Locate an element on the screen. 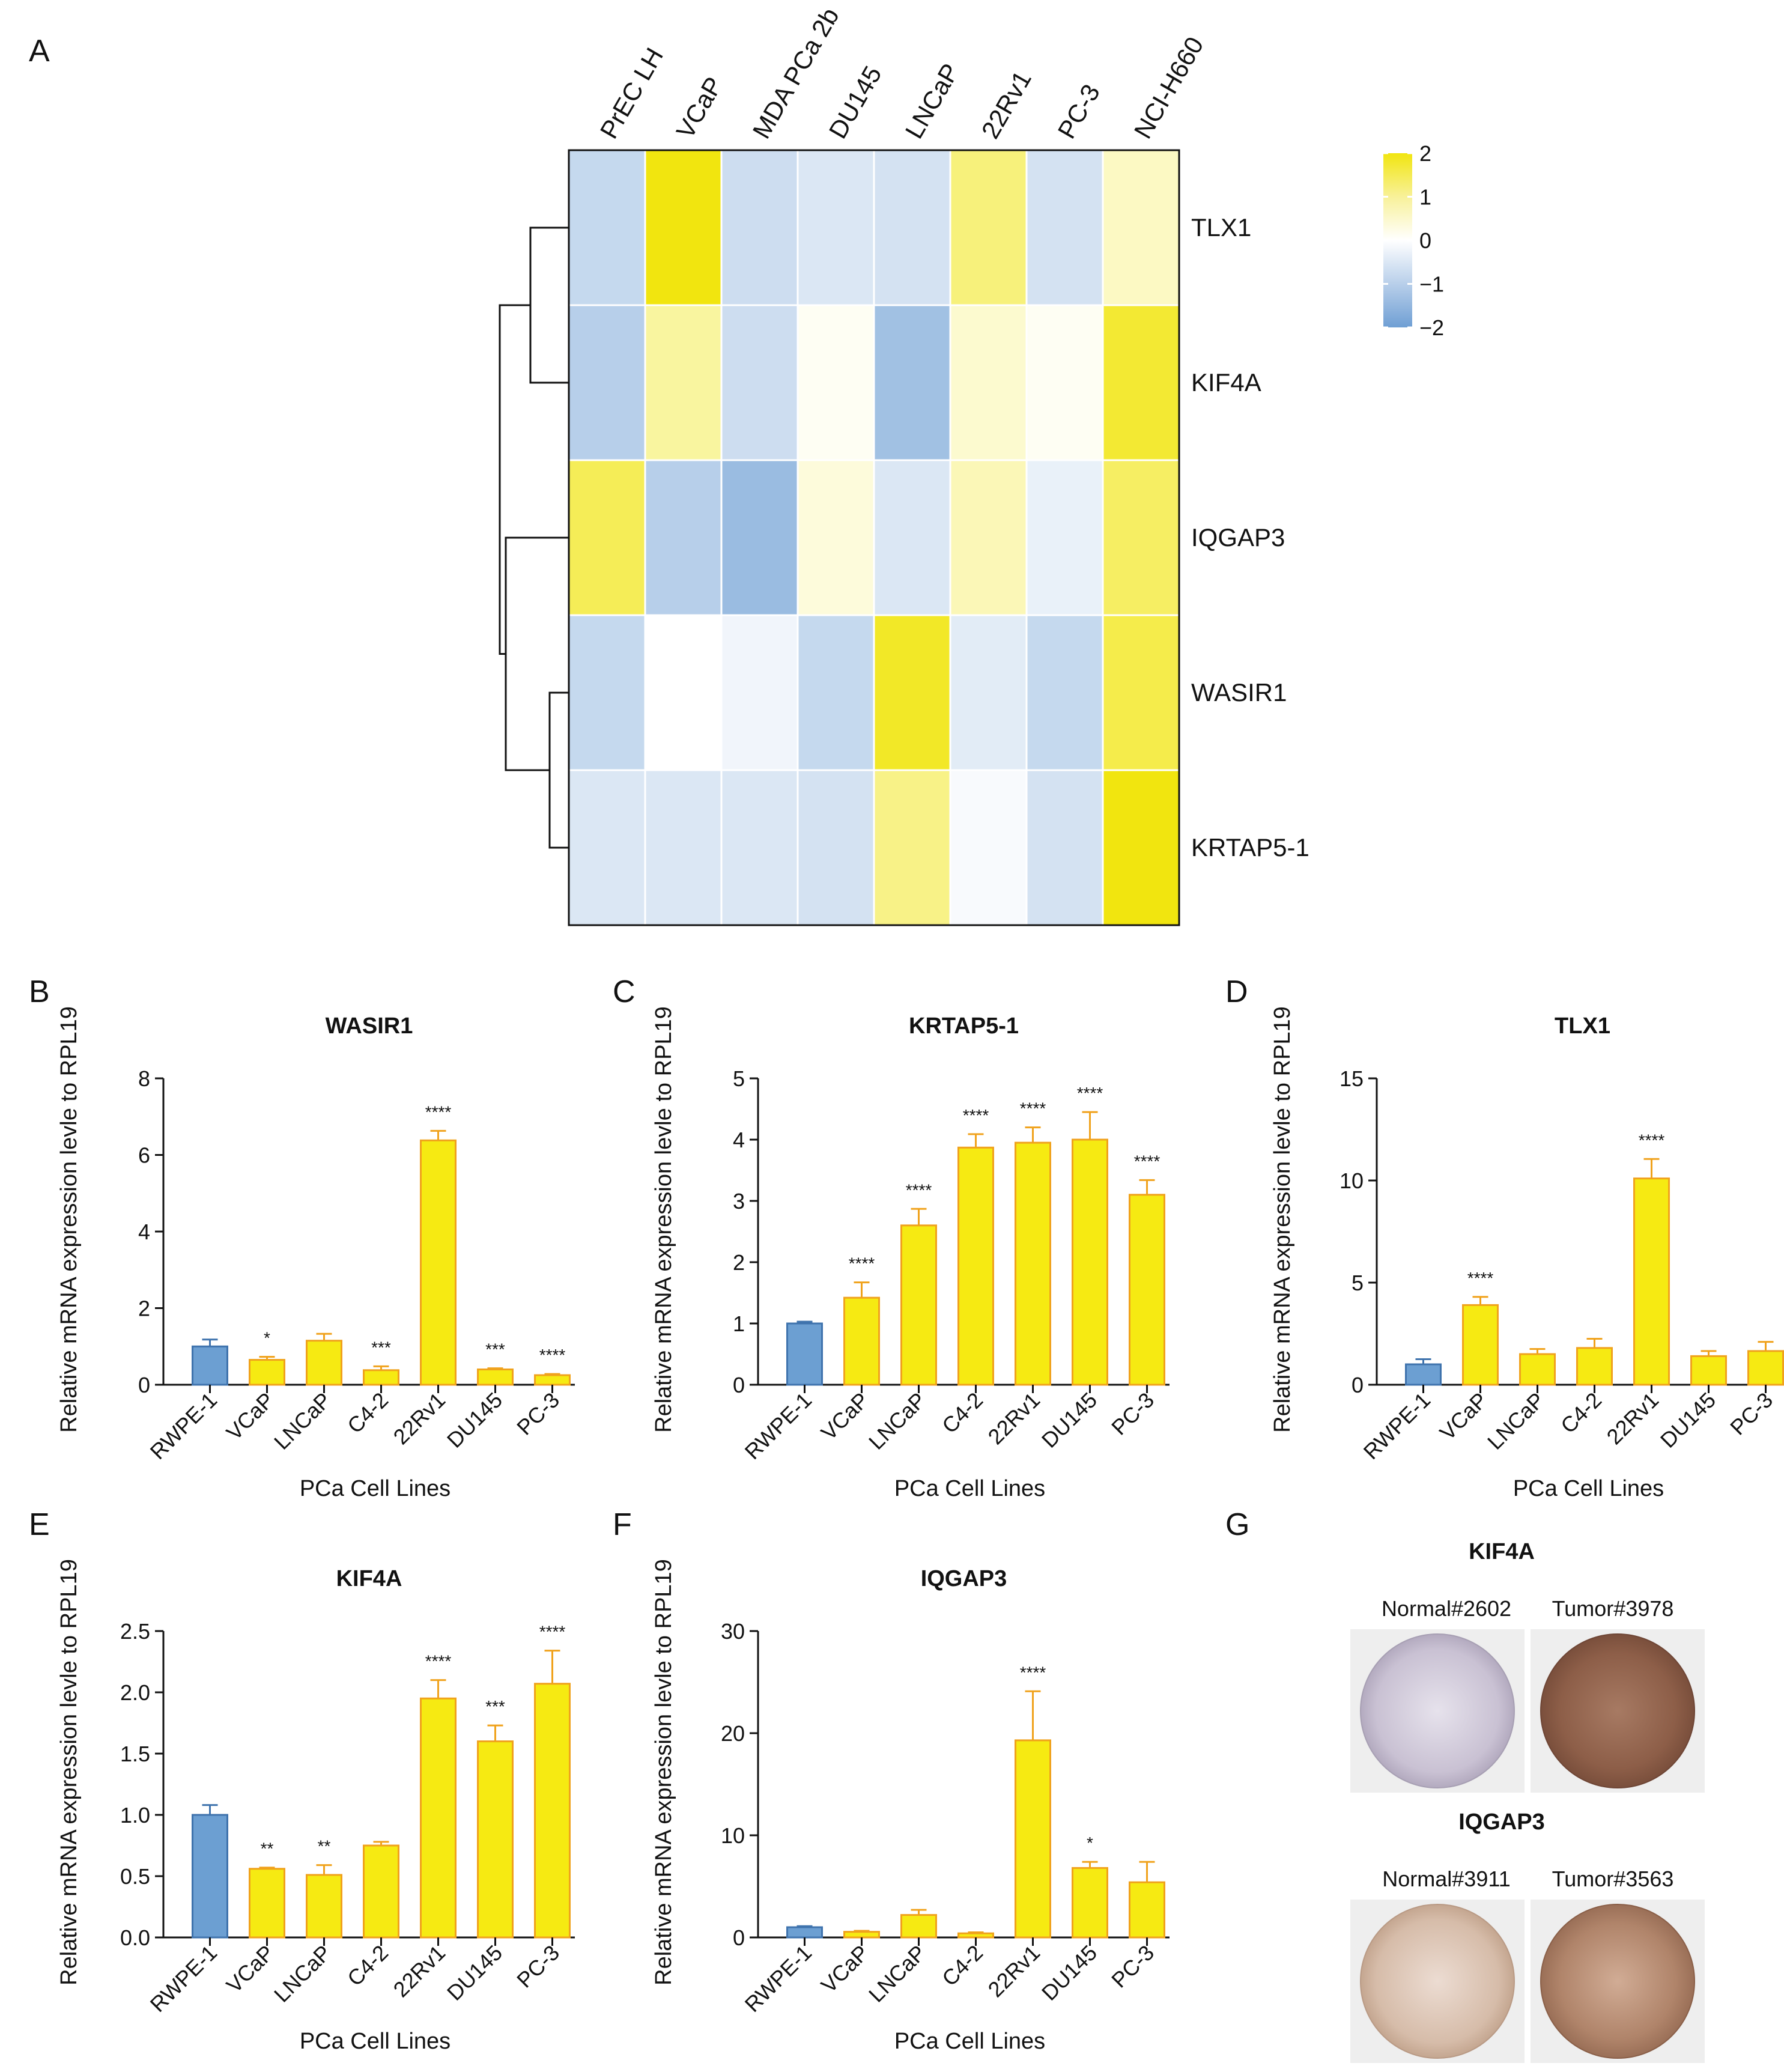 Image resolution: width=1784 pixels, height=2072 pixels. panel-label-c: C is located at coordinates (624, 992).